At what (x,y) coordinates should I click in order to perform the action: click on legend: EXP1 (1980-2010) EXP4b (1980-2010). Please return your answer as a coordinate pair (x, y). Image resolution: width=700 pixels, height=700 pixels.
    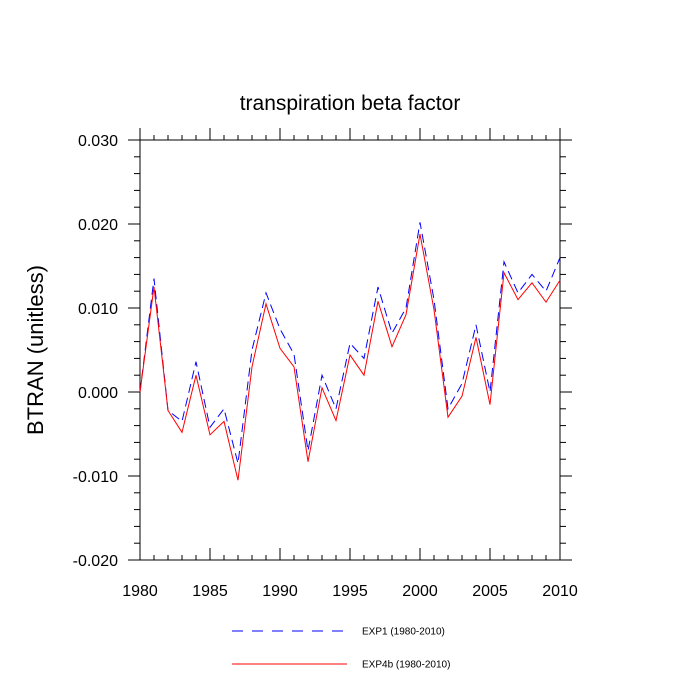
    Looking at the image, I should click on (341, 649).